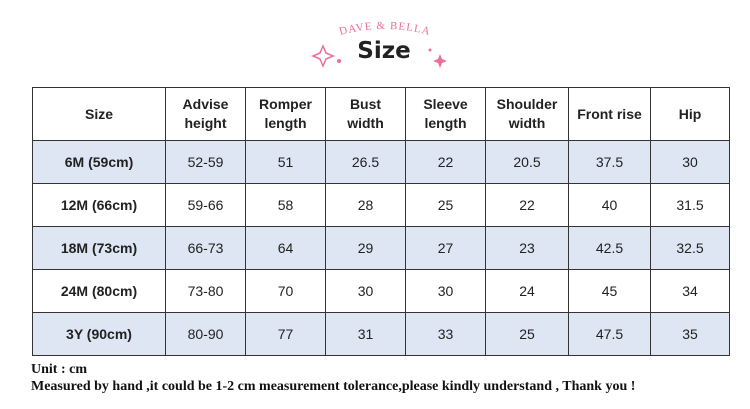 The width and height of the screenshot is (750, 409). I want to click on measure-cell: 27, so click(445, 248).